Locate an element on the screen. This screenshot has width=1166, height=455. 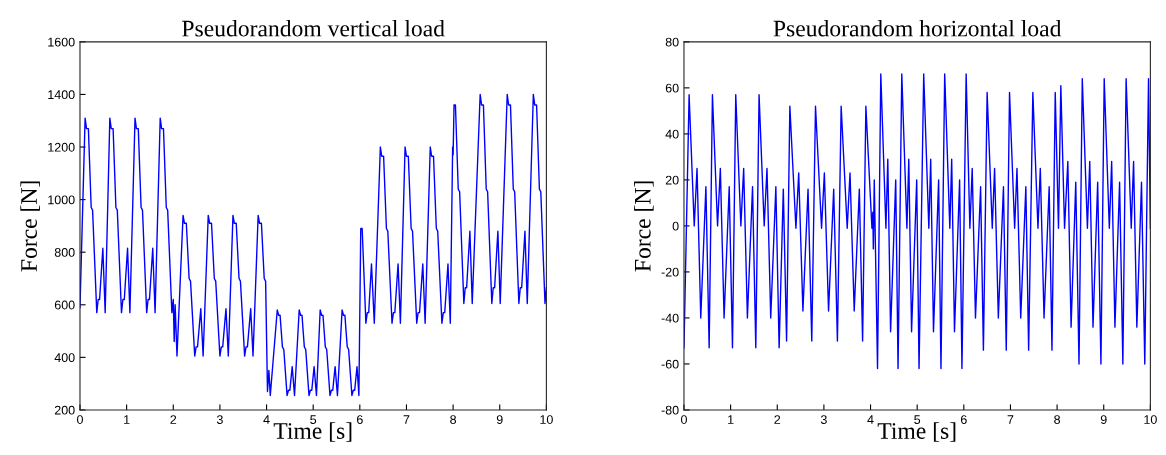
y-tick-label: 600 is located at coordinates (64, 305).